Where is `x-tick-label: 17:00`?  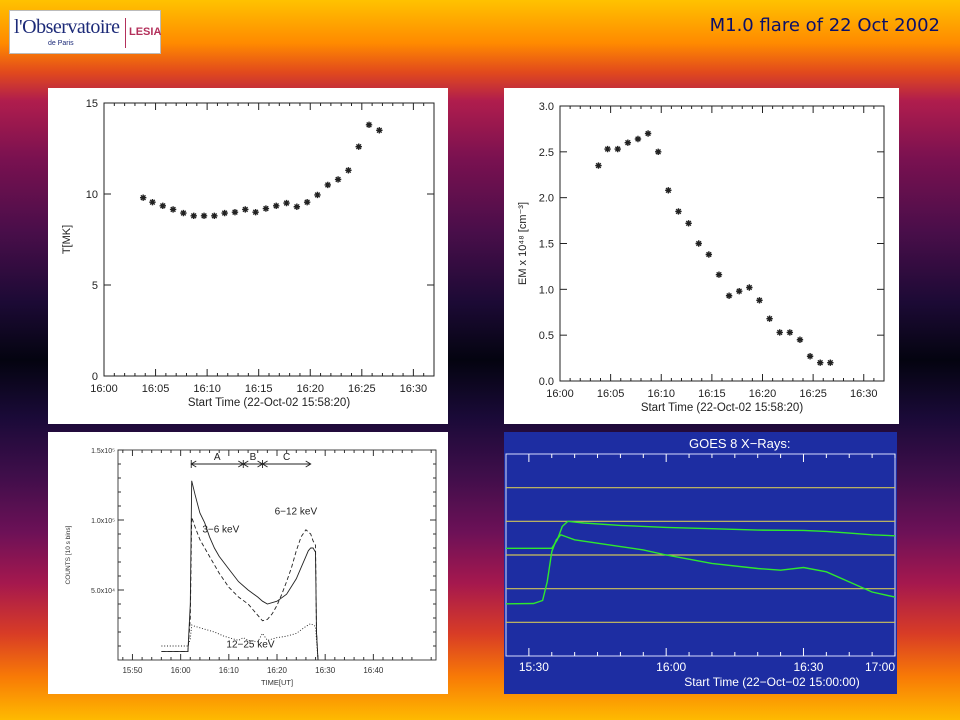 x-tick-label: 17:00 is located at coordinates (880, 667).